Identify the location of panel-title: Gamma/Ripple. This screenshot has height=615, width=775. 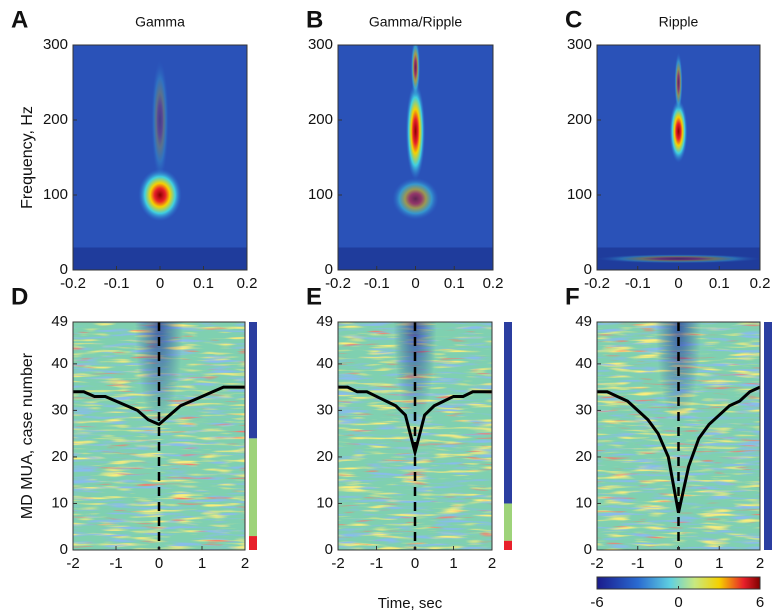
(416, 22).